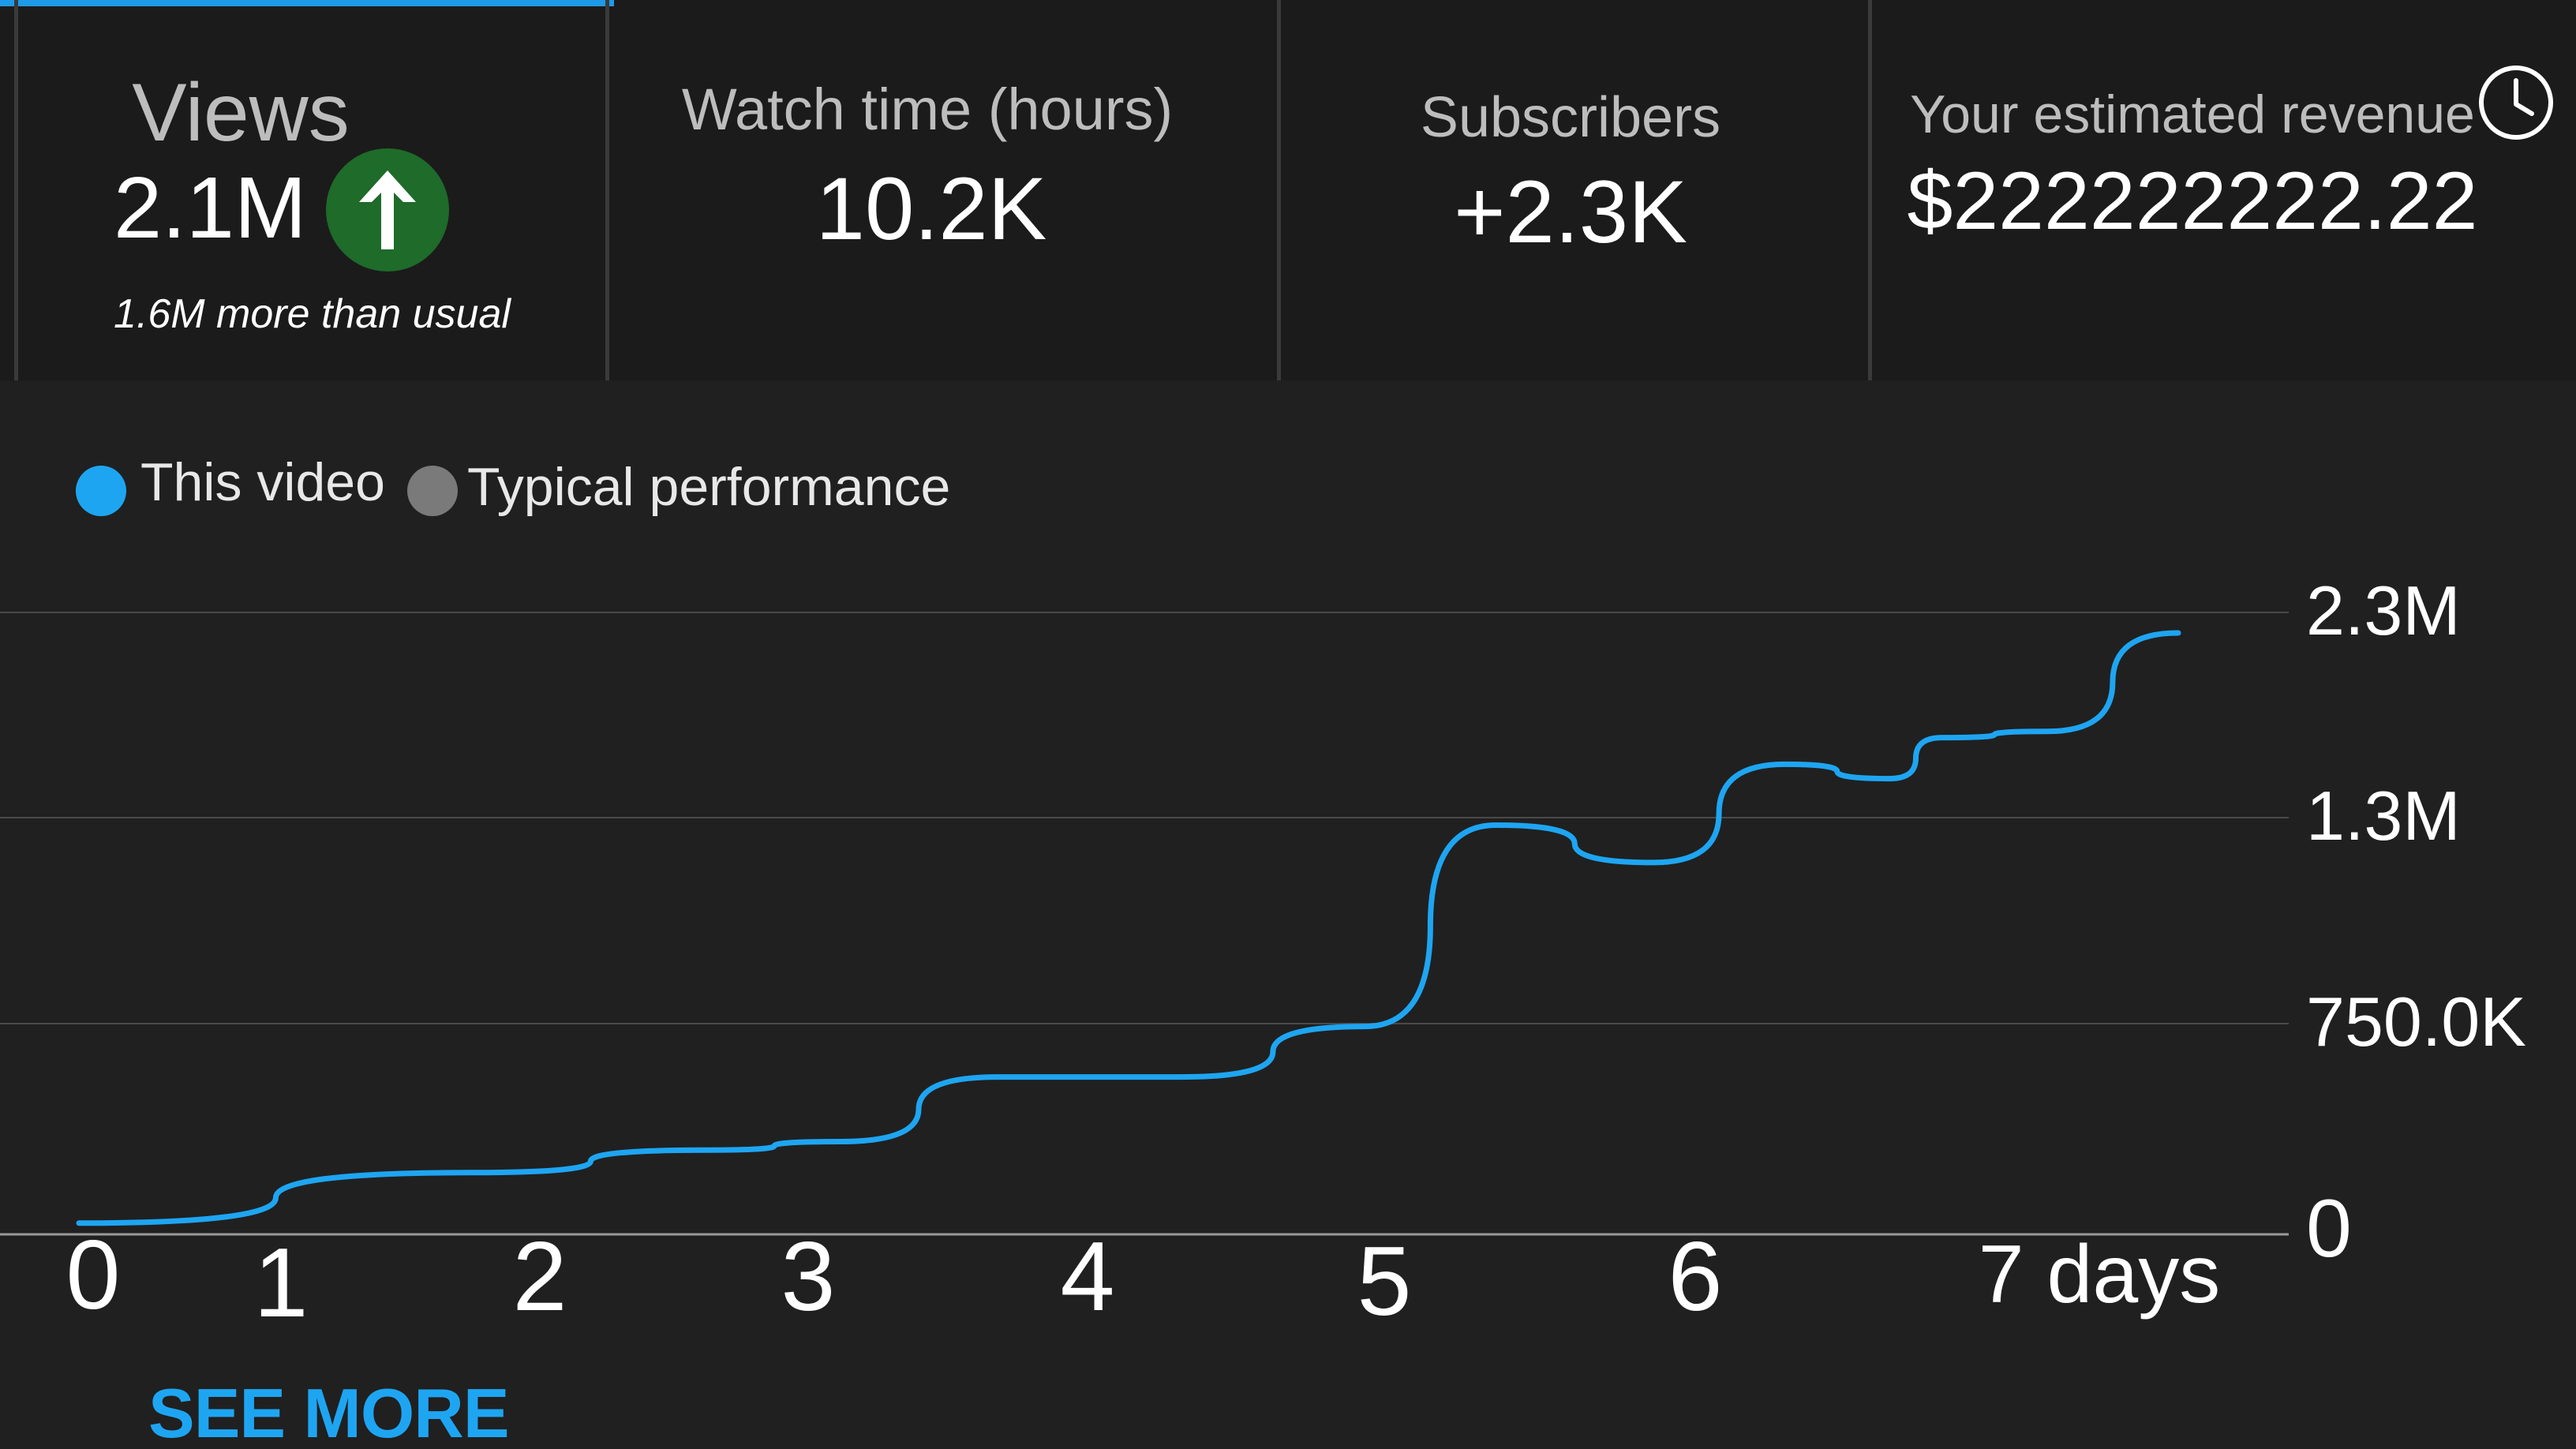 Image resolution: width=2576 pixels, height=1449 pixels. What do you see at coordinates (2416, 923) in the screenshot?
I see `y-axis-tick-labels: 0 750.0K 1.3M 2.3M` at bounding box center [2416, 923].